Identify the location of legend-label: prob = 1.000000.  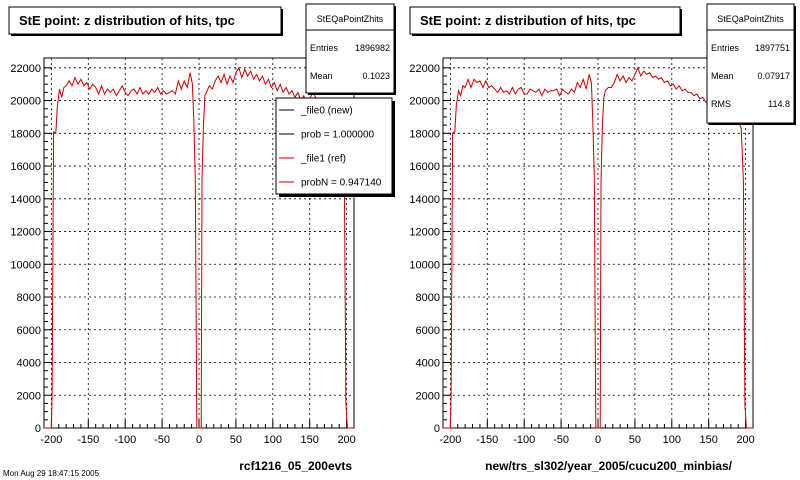
(338, 135).